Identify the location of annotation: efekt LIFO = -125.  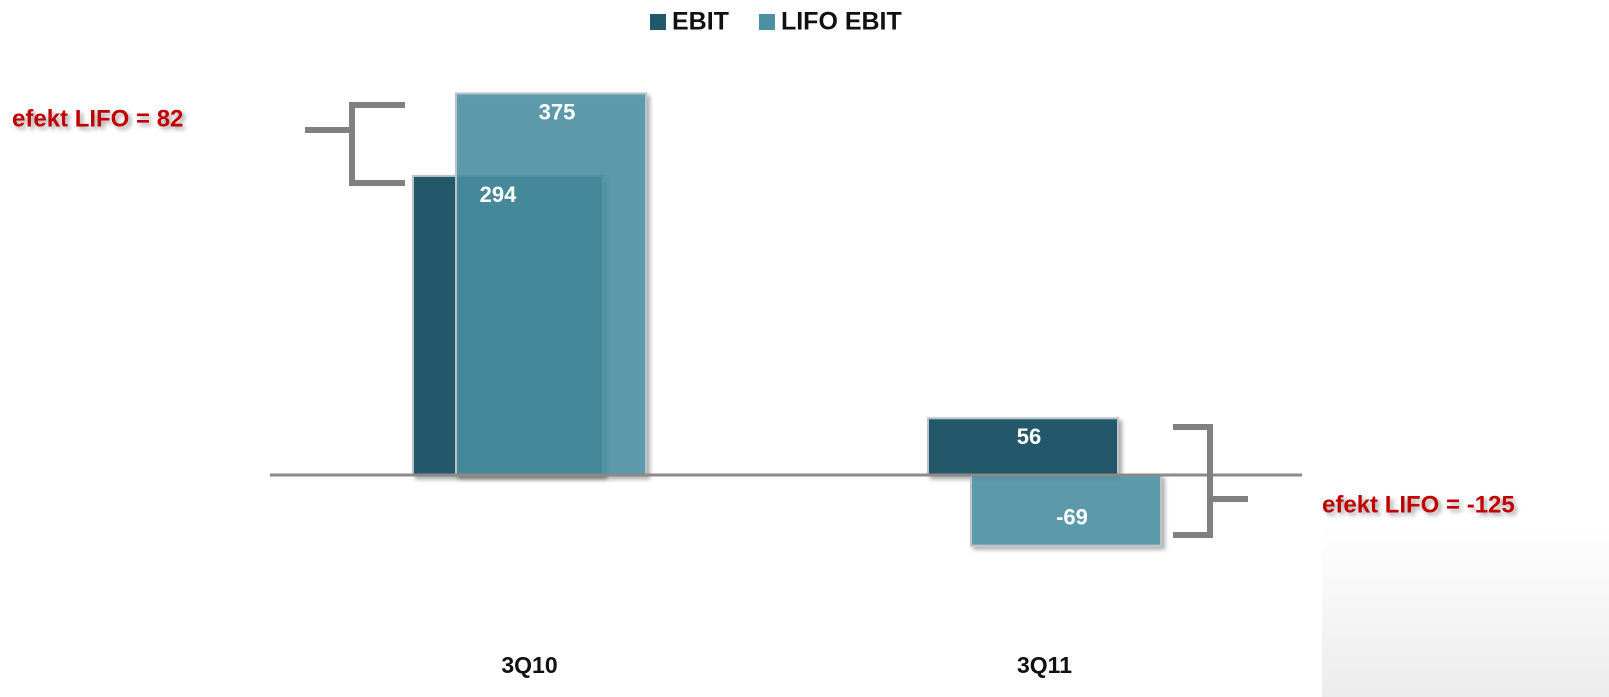
(1418, 504).